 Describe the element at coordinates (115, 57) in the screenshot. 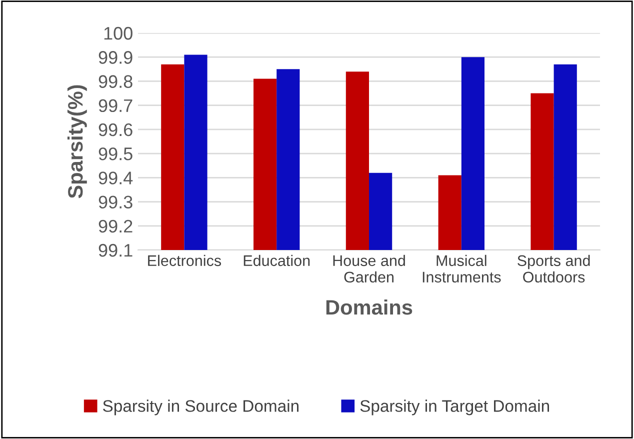

I see `y-tick-label: 99.9` at that location.